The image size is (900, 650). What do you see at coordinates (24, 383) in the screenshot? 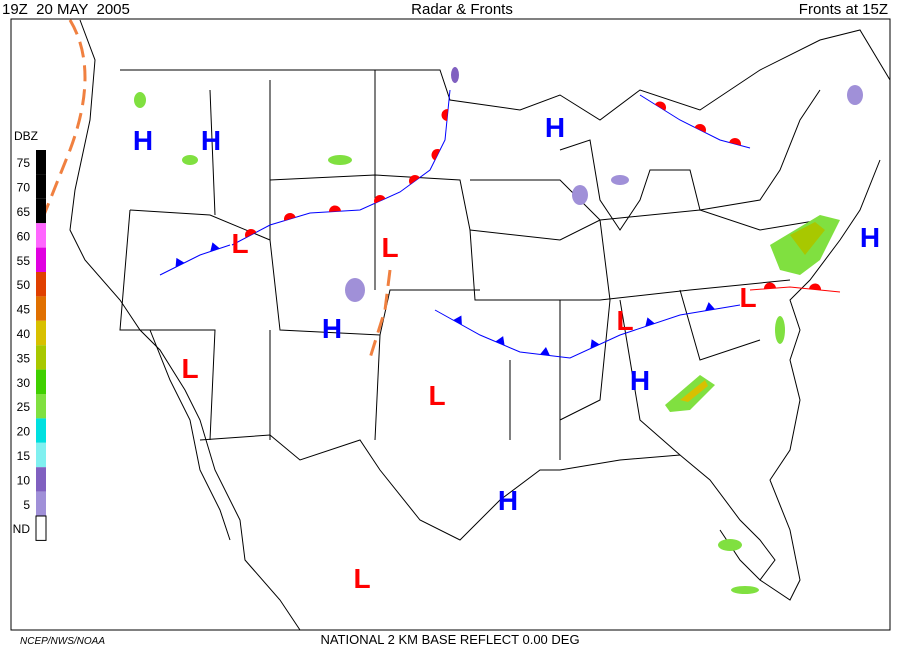
I see `legend-label: 30` at bounding box center [24, 383].